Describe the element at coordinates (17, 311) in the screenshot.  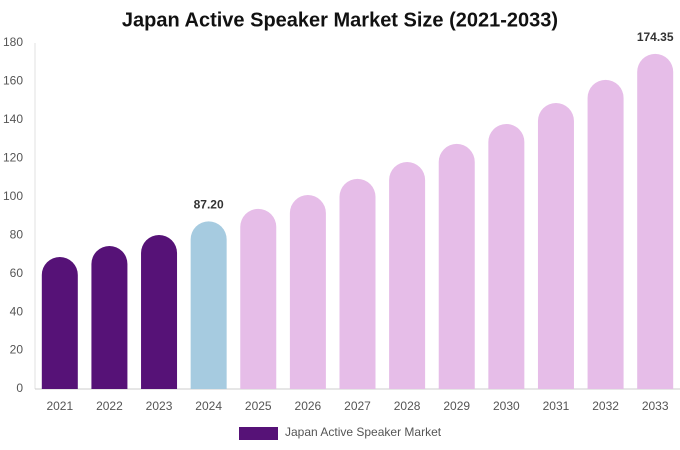
I see `y-tick-label: 40` at that location.